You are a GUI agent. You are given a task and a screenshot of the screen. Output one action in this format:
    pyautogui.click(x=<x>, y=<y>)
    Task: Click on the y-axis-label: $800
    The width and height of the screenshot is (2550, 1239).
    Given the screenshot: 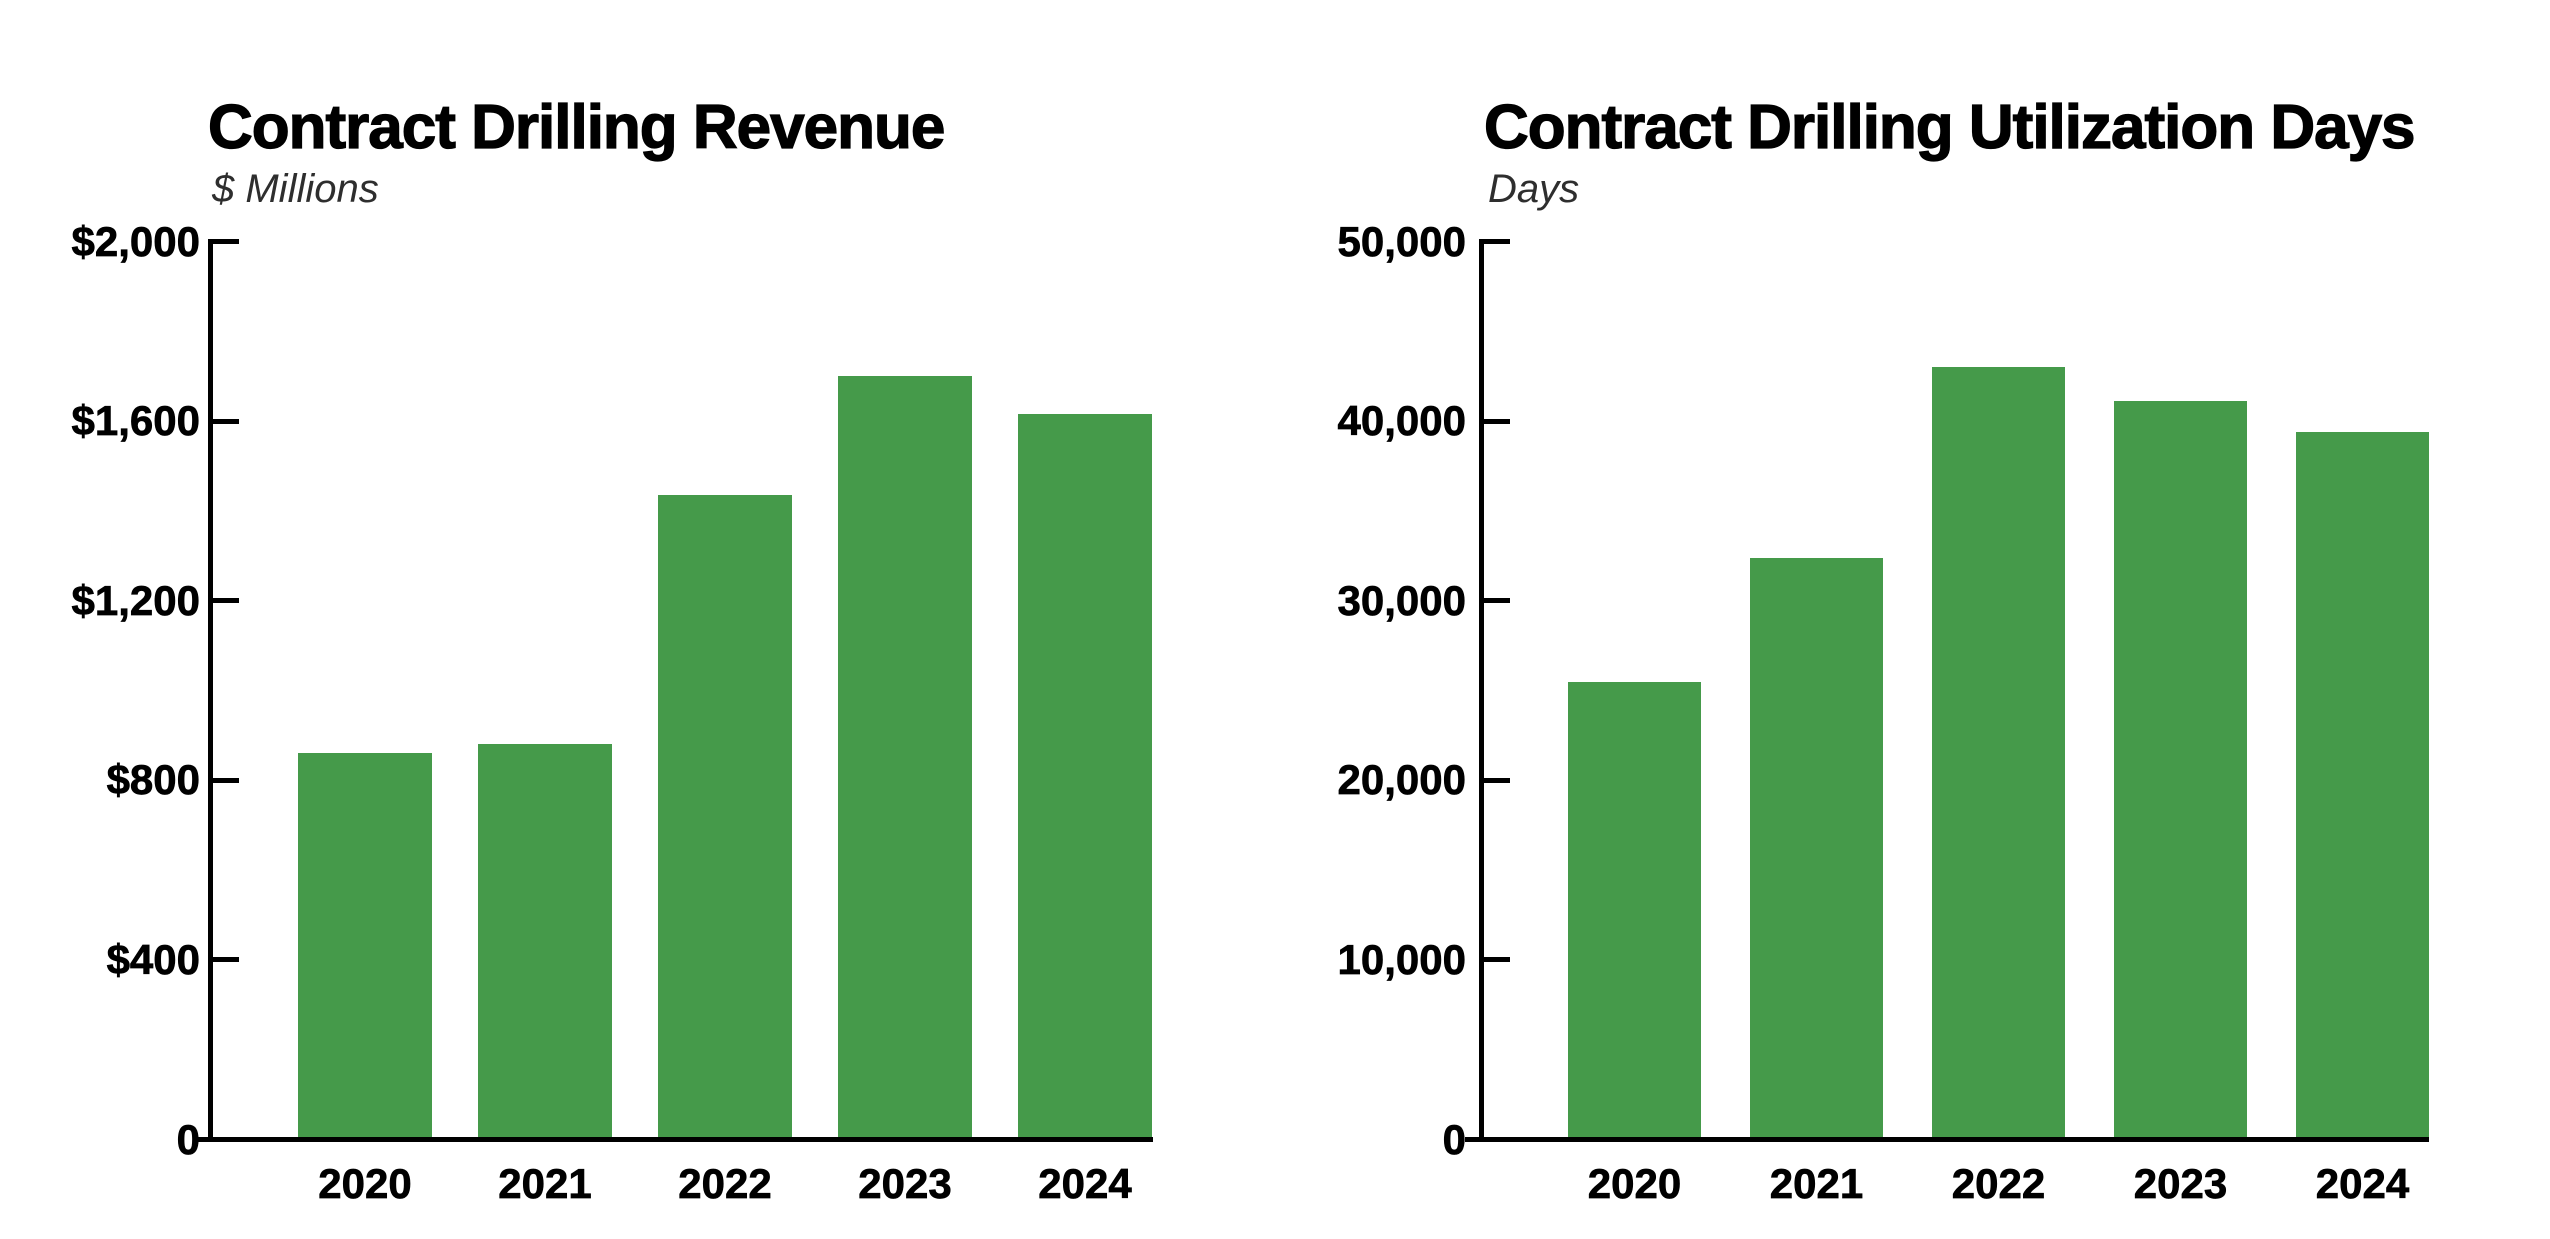 What is the action you would take?
    pyautogui.click(x=153, y=780)
    